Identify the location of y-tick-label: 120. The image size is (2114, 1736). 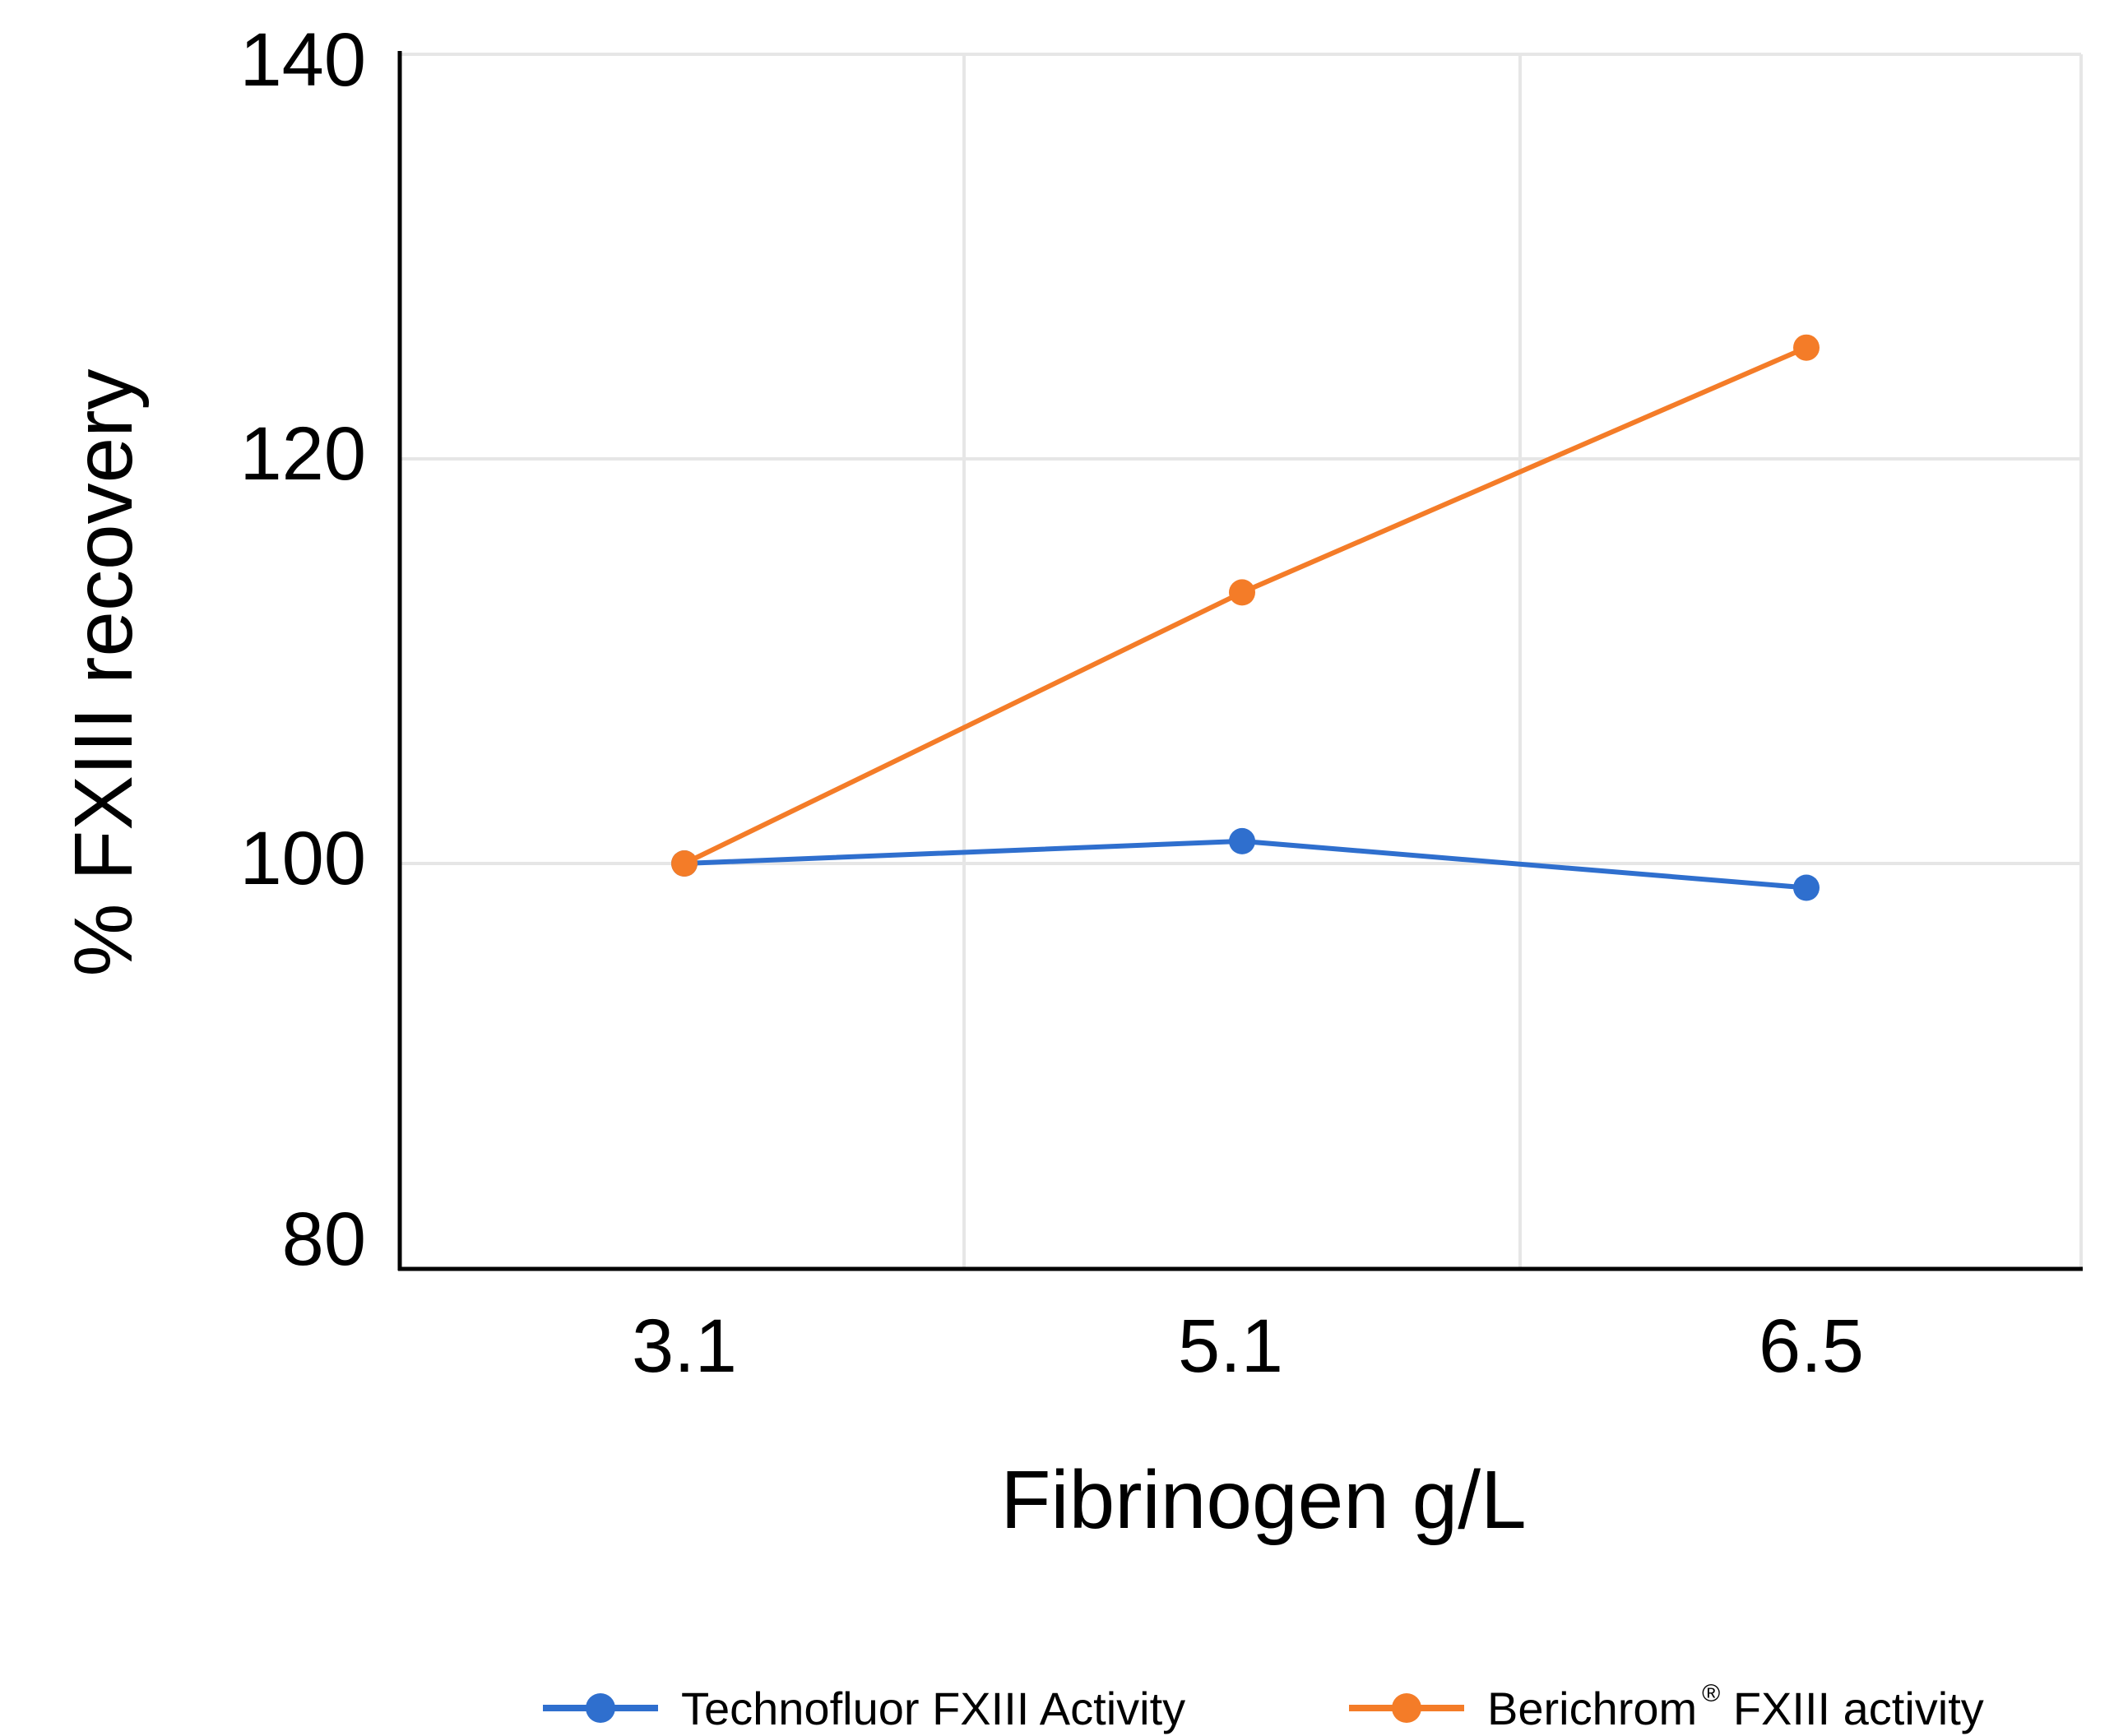
(303, 454).